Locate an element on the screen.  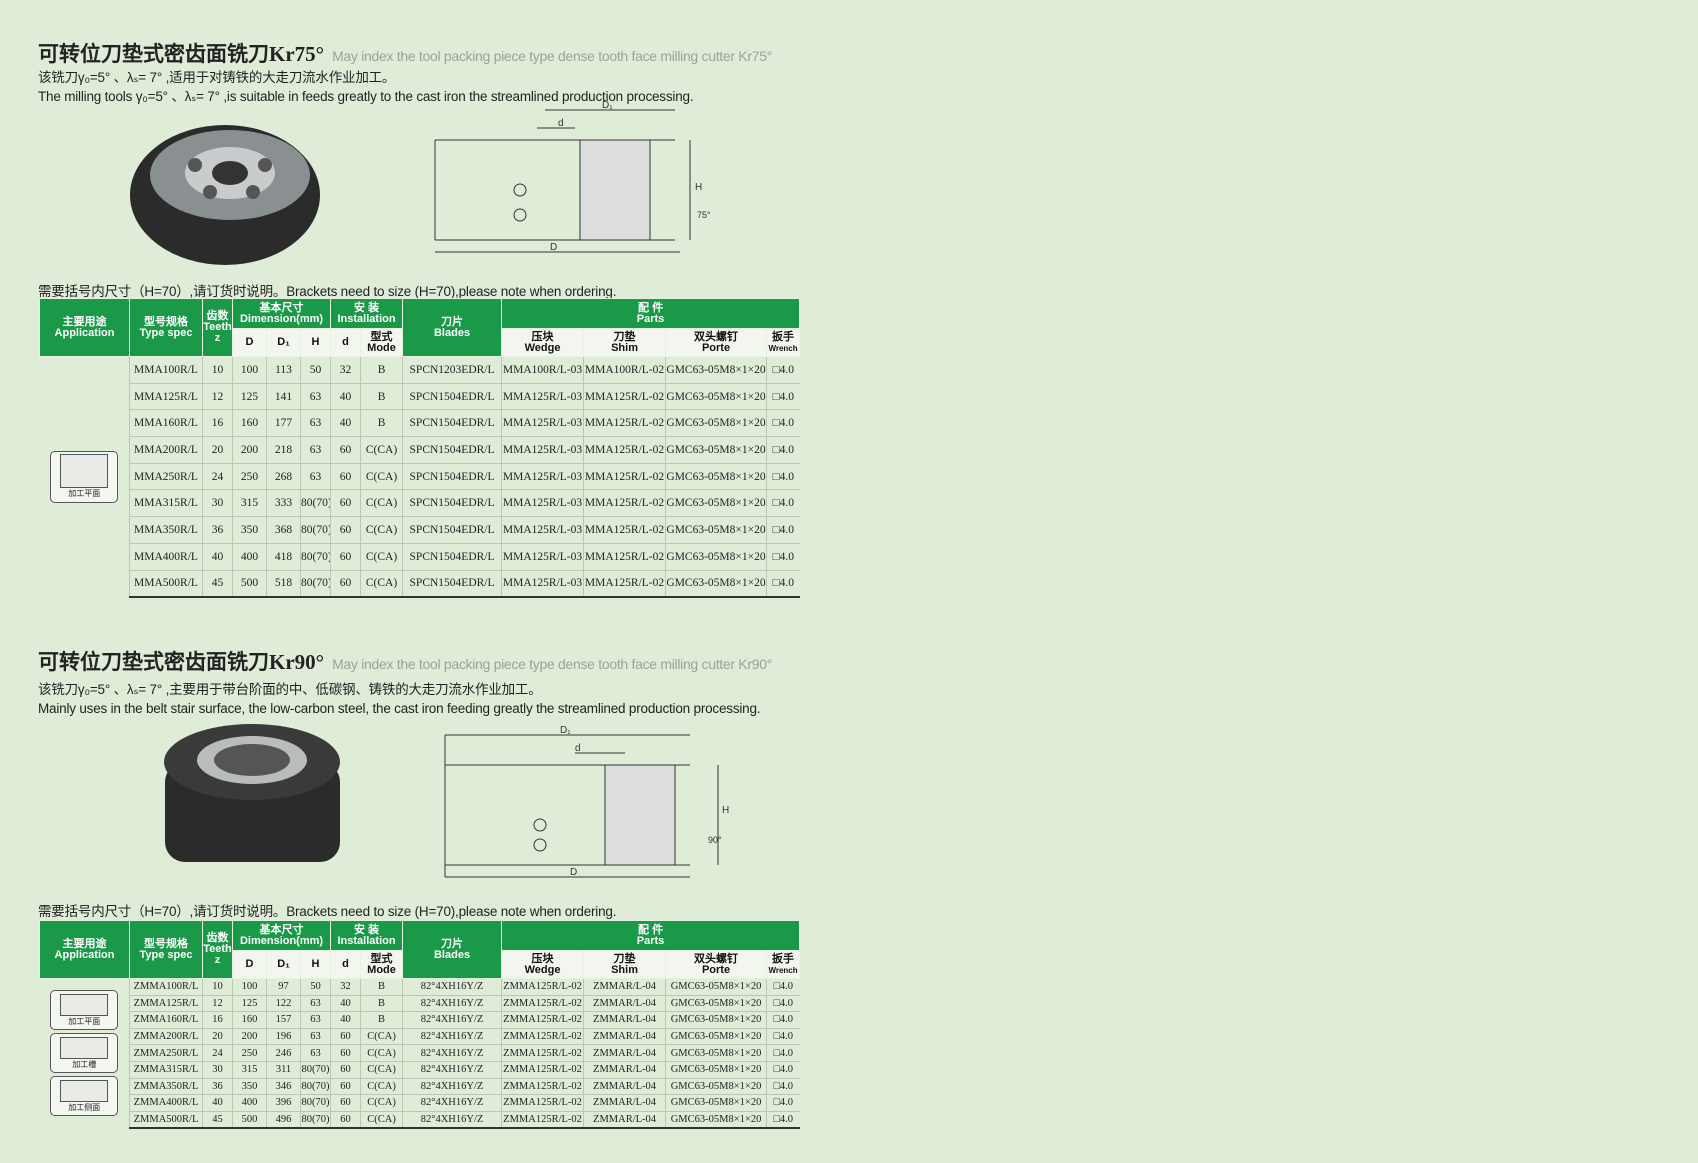
cutter-diagram-kr75: D₁ d H 75° D is located at coordinates (572, 176).